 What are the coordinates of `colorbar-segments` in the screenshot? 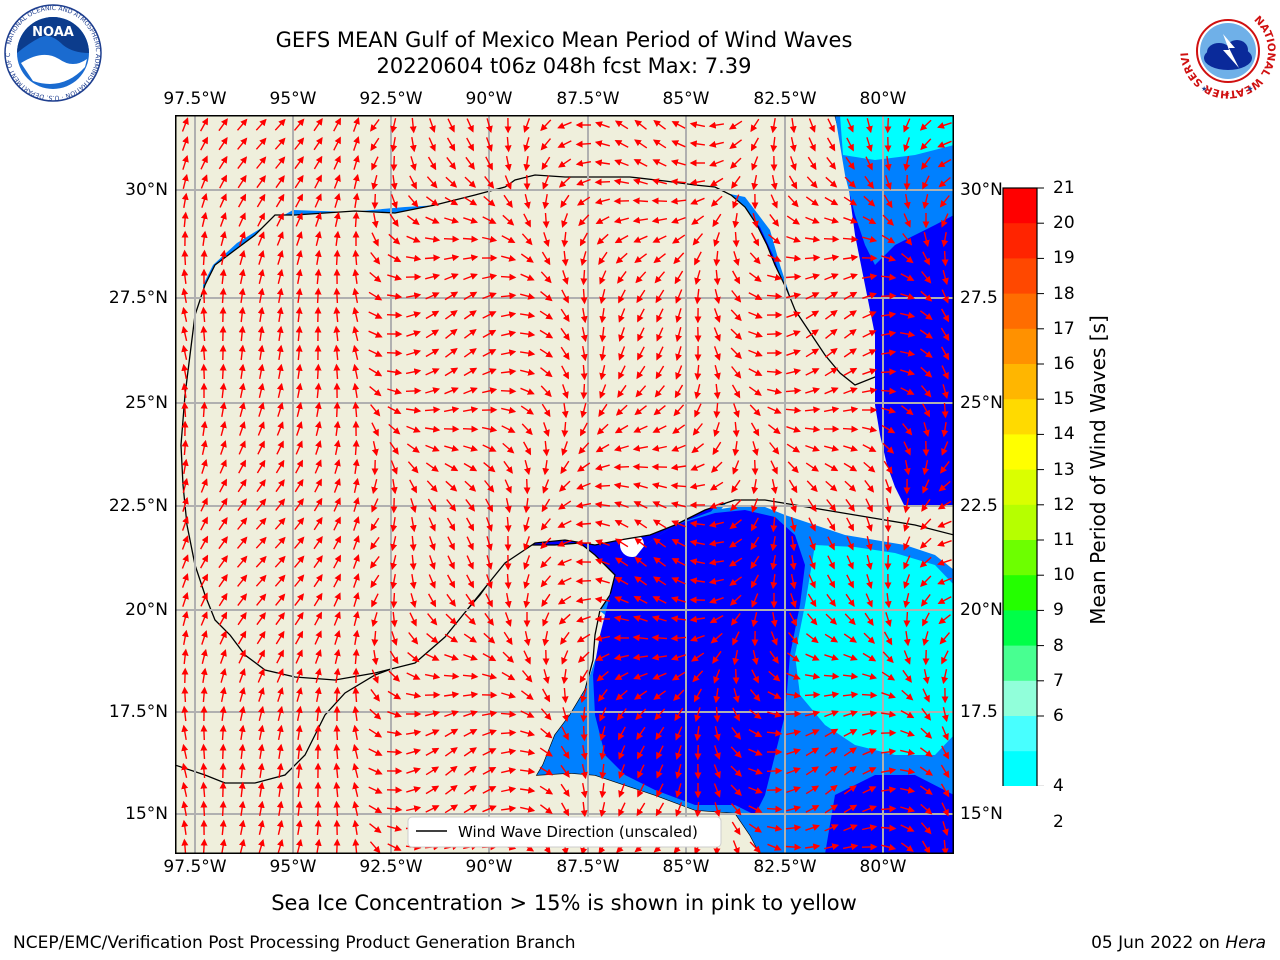 It's located at (1023, 486).